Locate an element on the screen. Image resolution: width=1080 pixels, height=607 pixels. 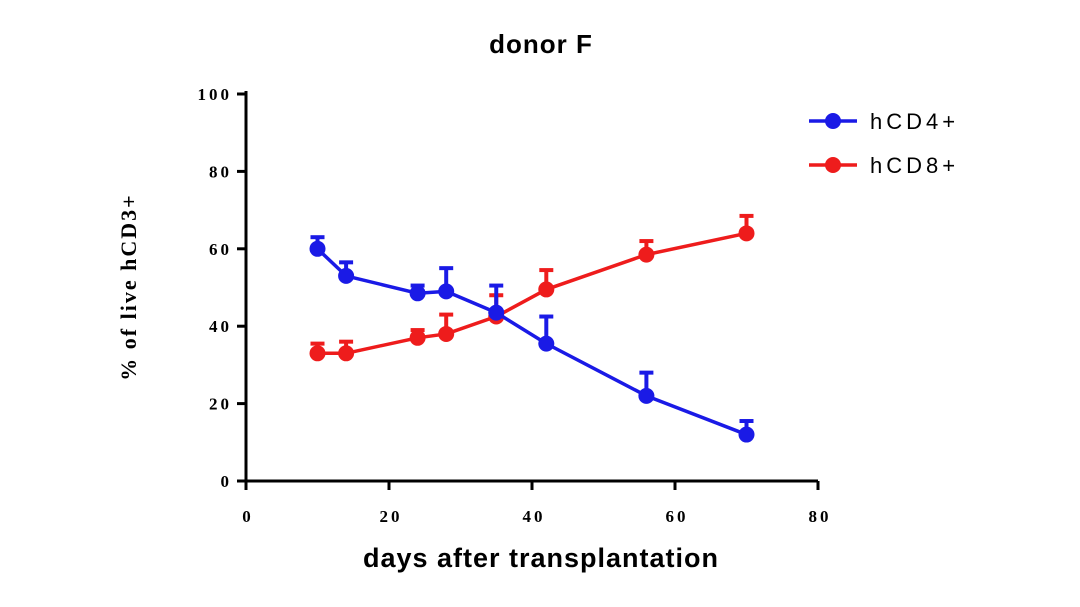
y-tick-label: 0 is located at coordinates (227, 481).